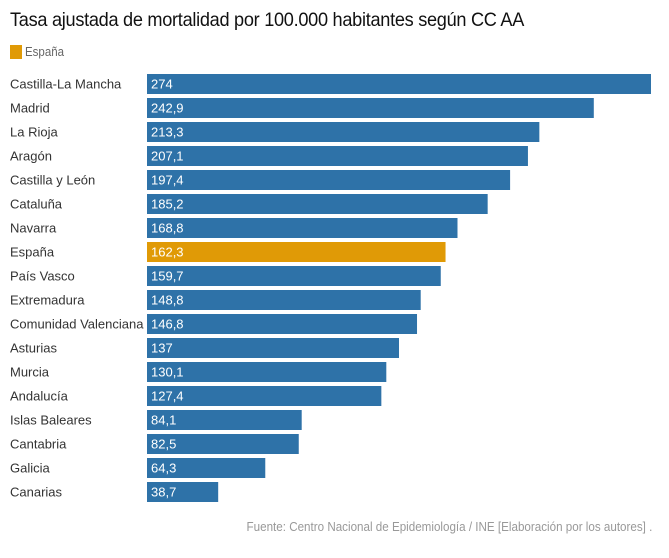 Image resolution: width=669 pixels, height=558 pixels. I want to click on value-label-pais-vasco: 159,7, so click(167, 276).